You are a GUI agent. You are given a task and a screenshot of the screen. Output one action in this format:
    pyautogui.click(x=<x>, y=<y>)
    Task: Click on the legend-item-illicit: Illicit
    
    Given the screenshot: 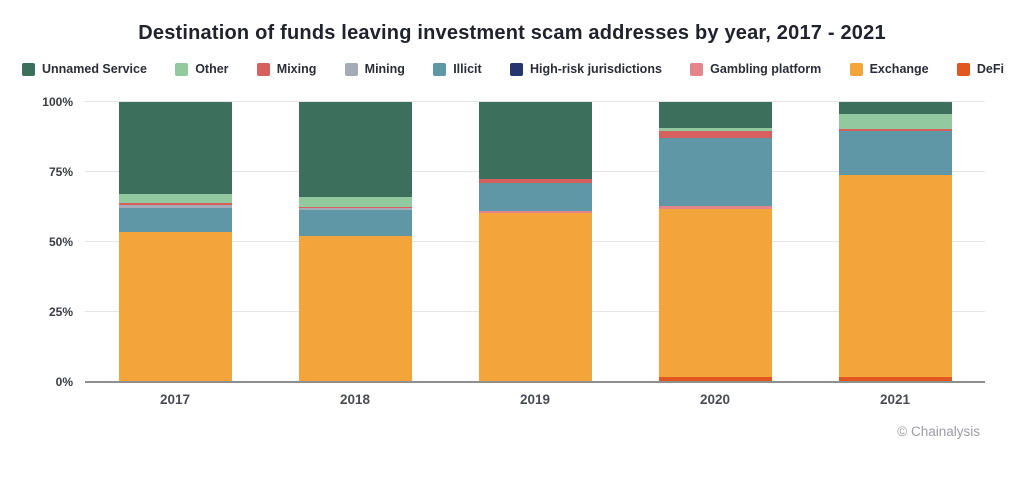 What is the action you would take?
    pyautogui.click(x=457, y=69)
    